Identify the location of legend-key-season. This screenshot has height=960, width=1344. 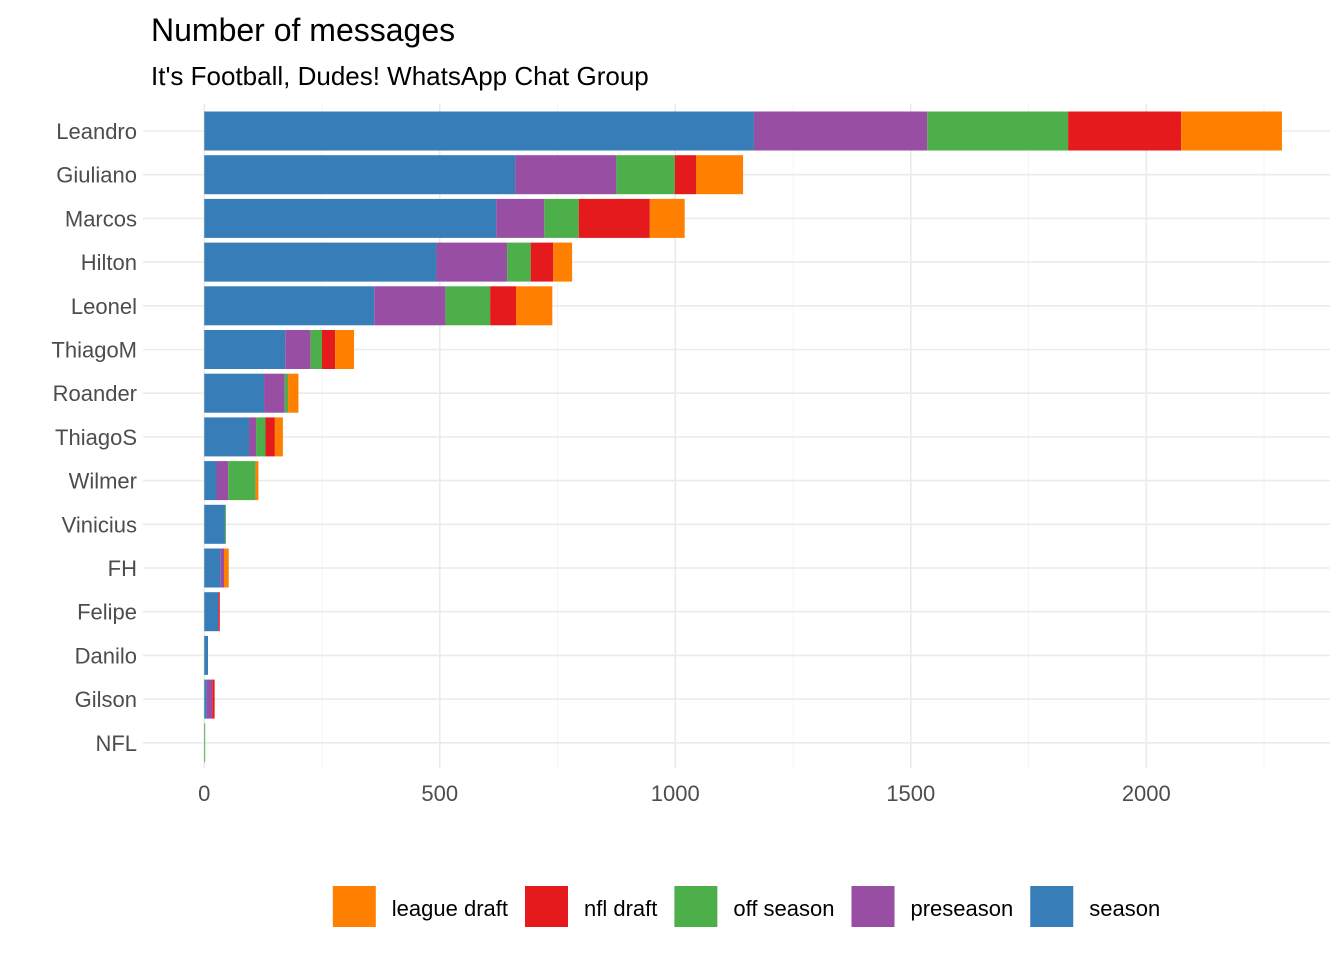
(1052, 906).